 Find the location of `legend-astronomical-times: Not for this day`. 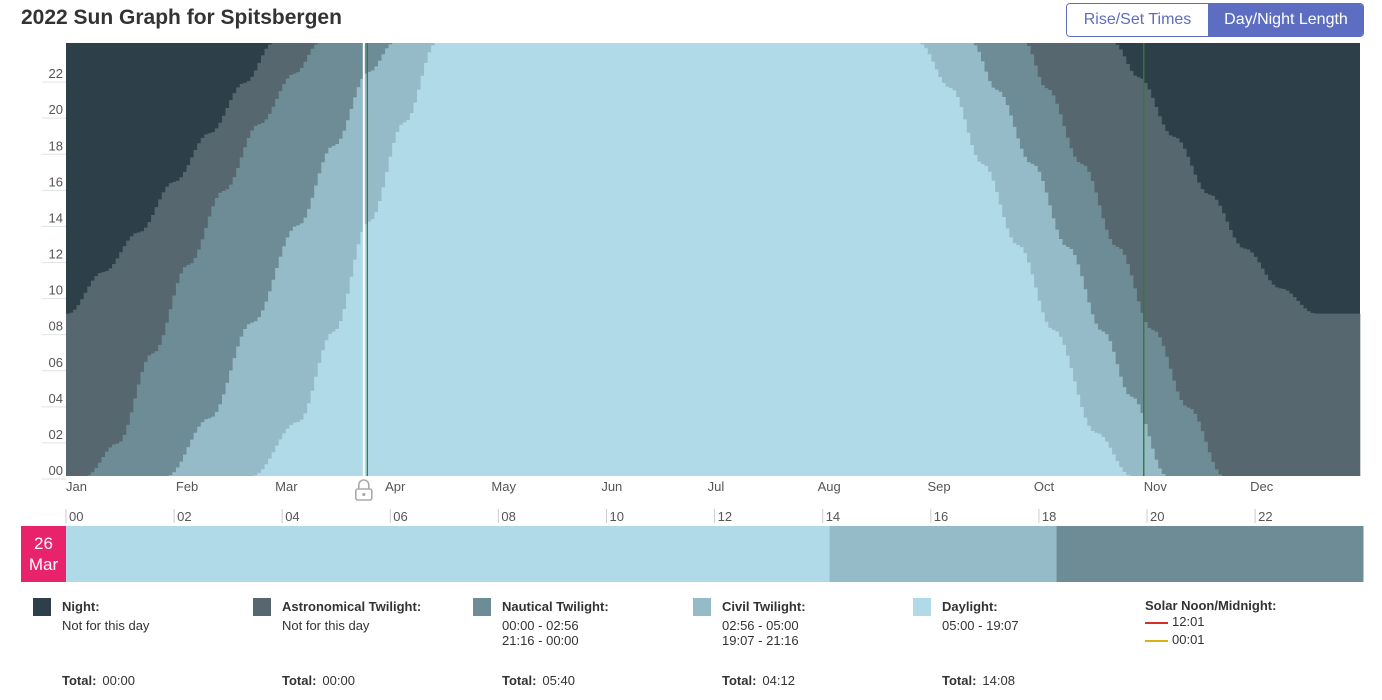

legend-astronomical-times: Not for this day is located at coordinates (325, 625).